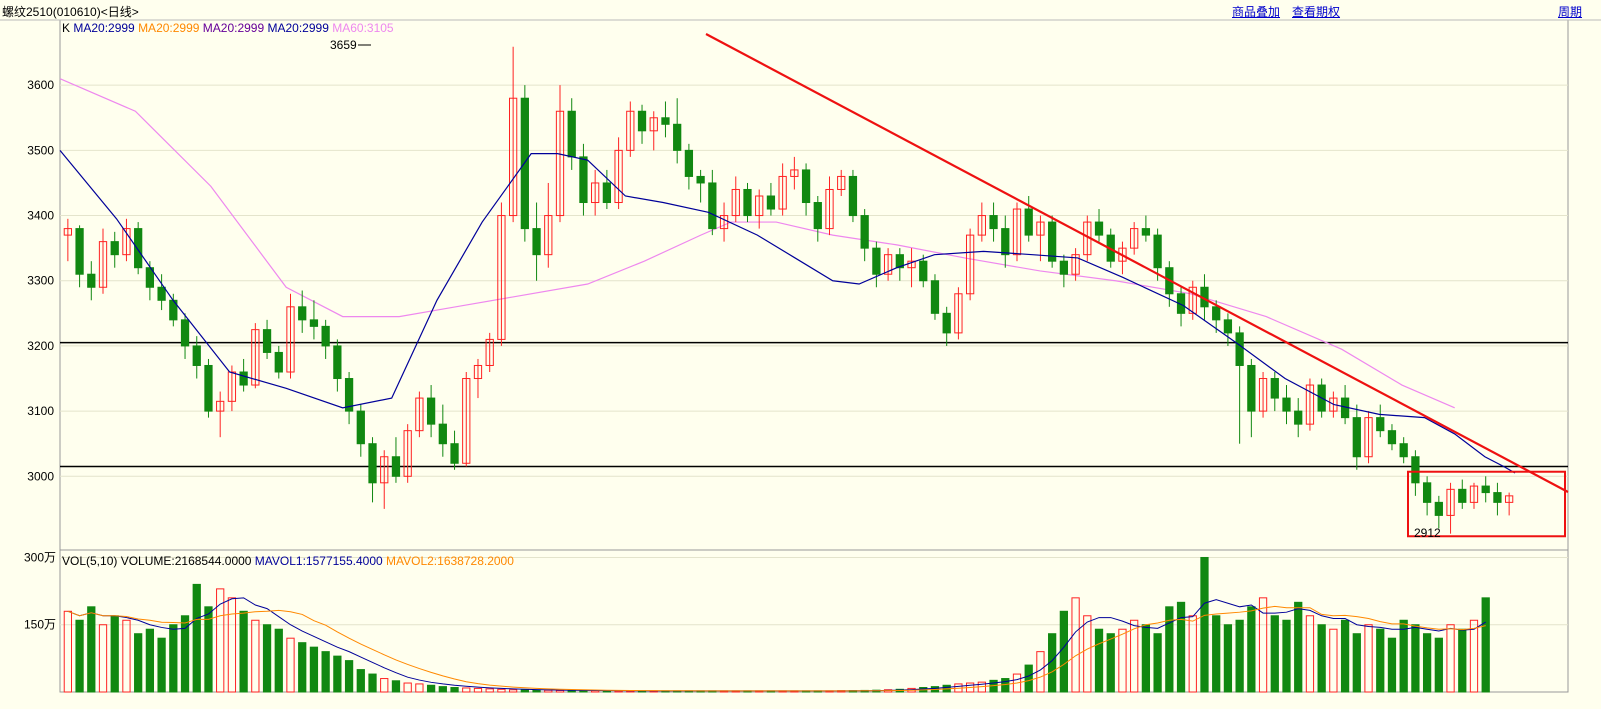  Describe the element at coordinates (1256, 12) in the screenshot. I see `commodity-overlay-link: 商品叠加` at that location.